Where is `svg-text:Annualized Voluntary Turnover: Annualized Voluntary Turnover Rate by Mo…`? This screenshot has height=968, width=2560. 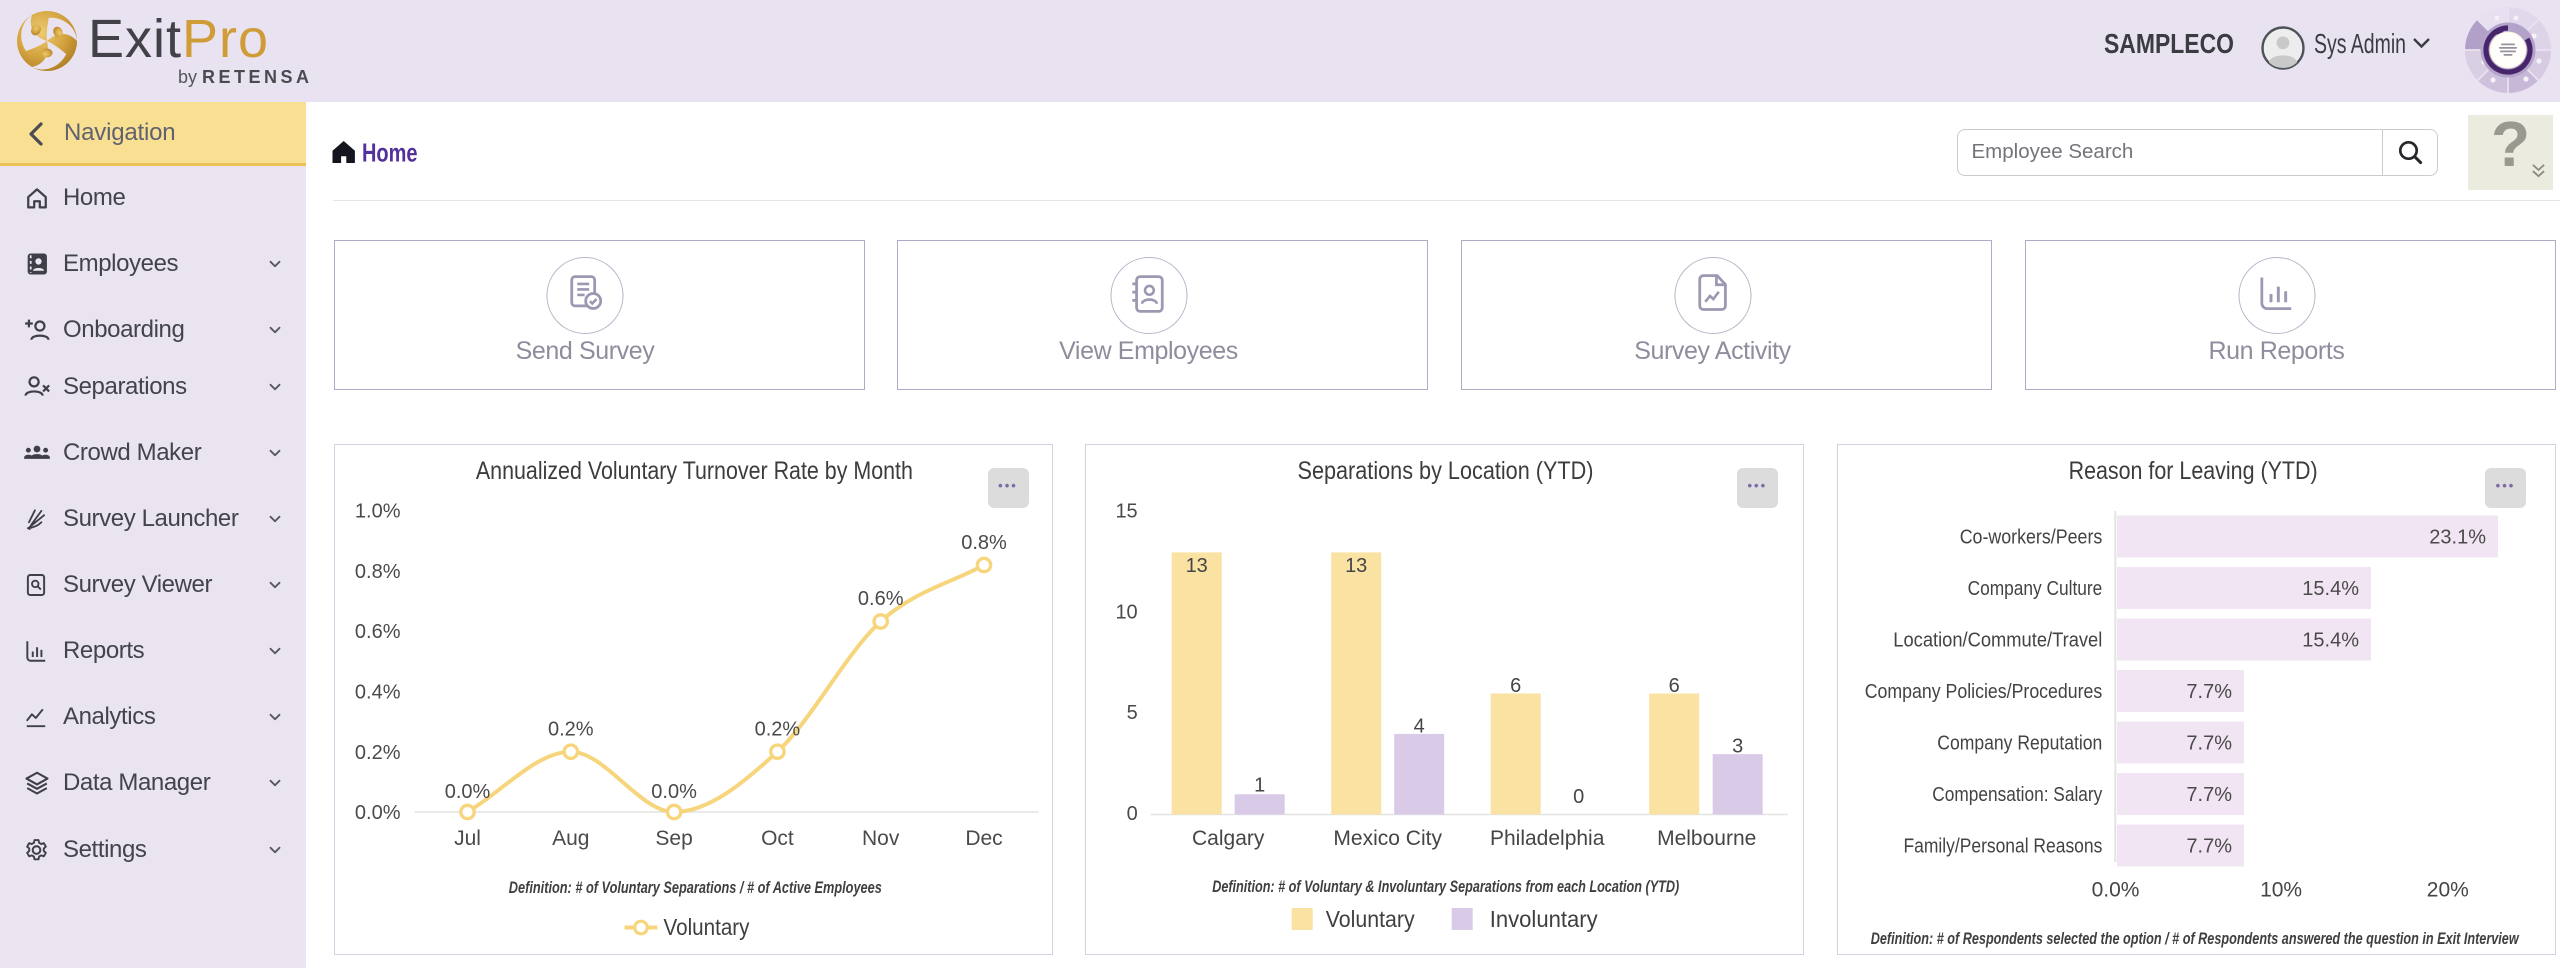
svg-text:Annualized Voluntary Turnover: Annualized Voluntary Turnover Rate by Mo… is located at coordinates (693, 471).